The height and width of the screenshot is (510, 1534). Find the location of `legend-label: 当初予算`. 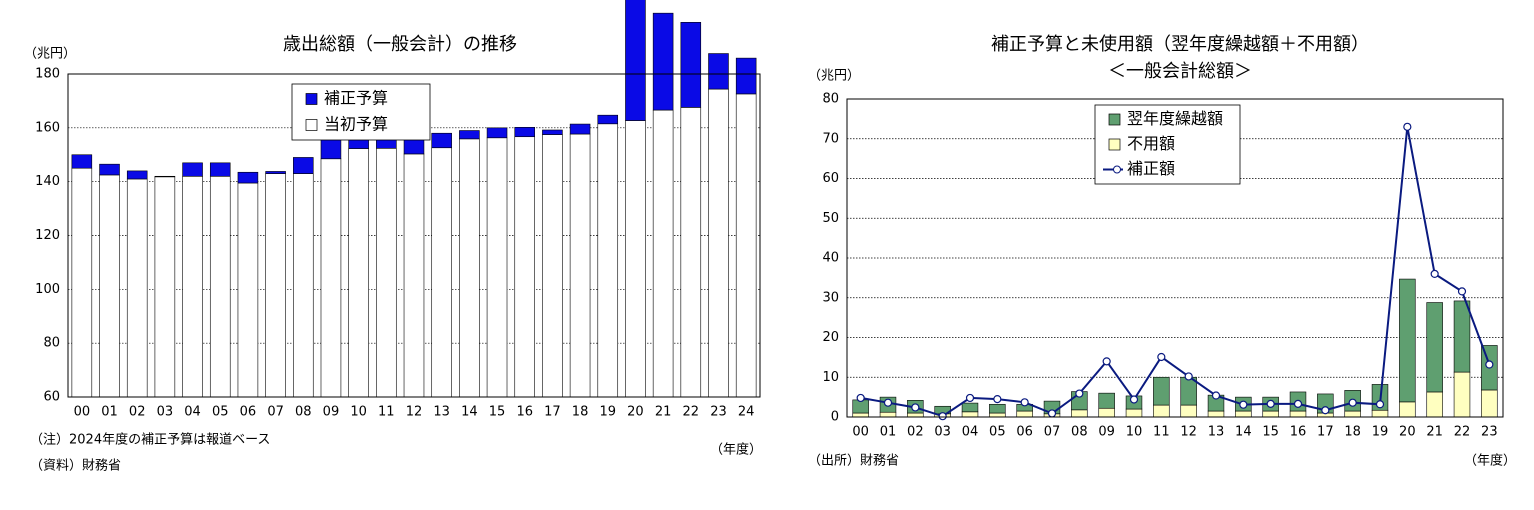

legend-label: 当初予算 is located at coordinates (356, 124).